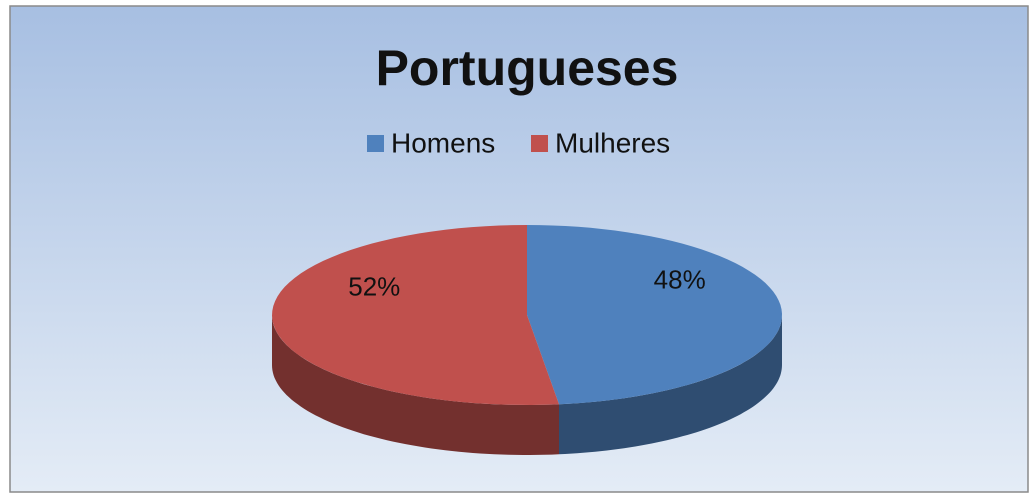  What do you see at coordinates (680, 279) in the screenshot?
I see `data-label: 48%` at bounding box center [680, 279].